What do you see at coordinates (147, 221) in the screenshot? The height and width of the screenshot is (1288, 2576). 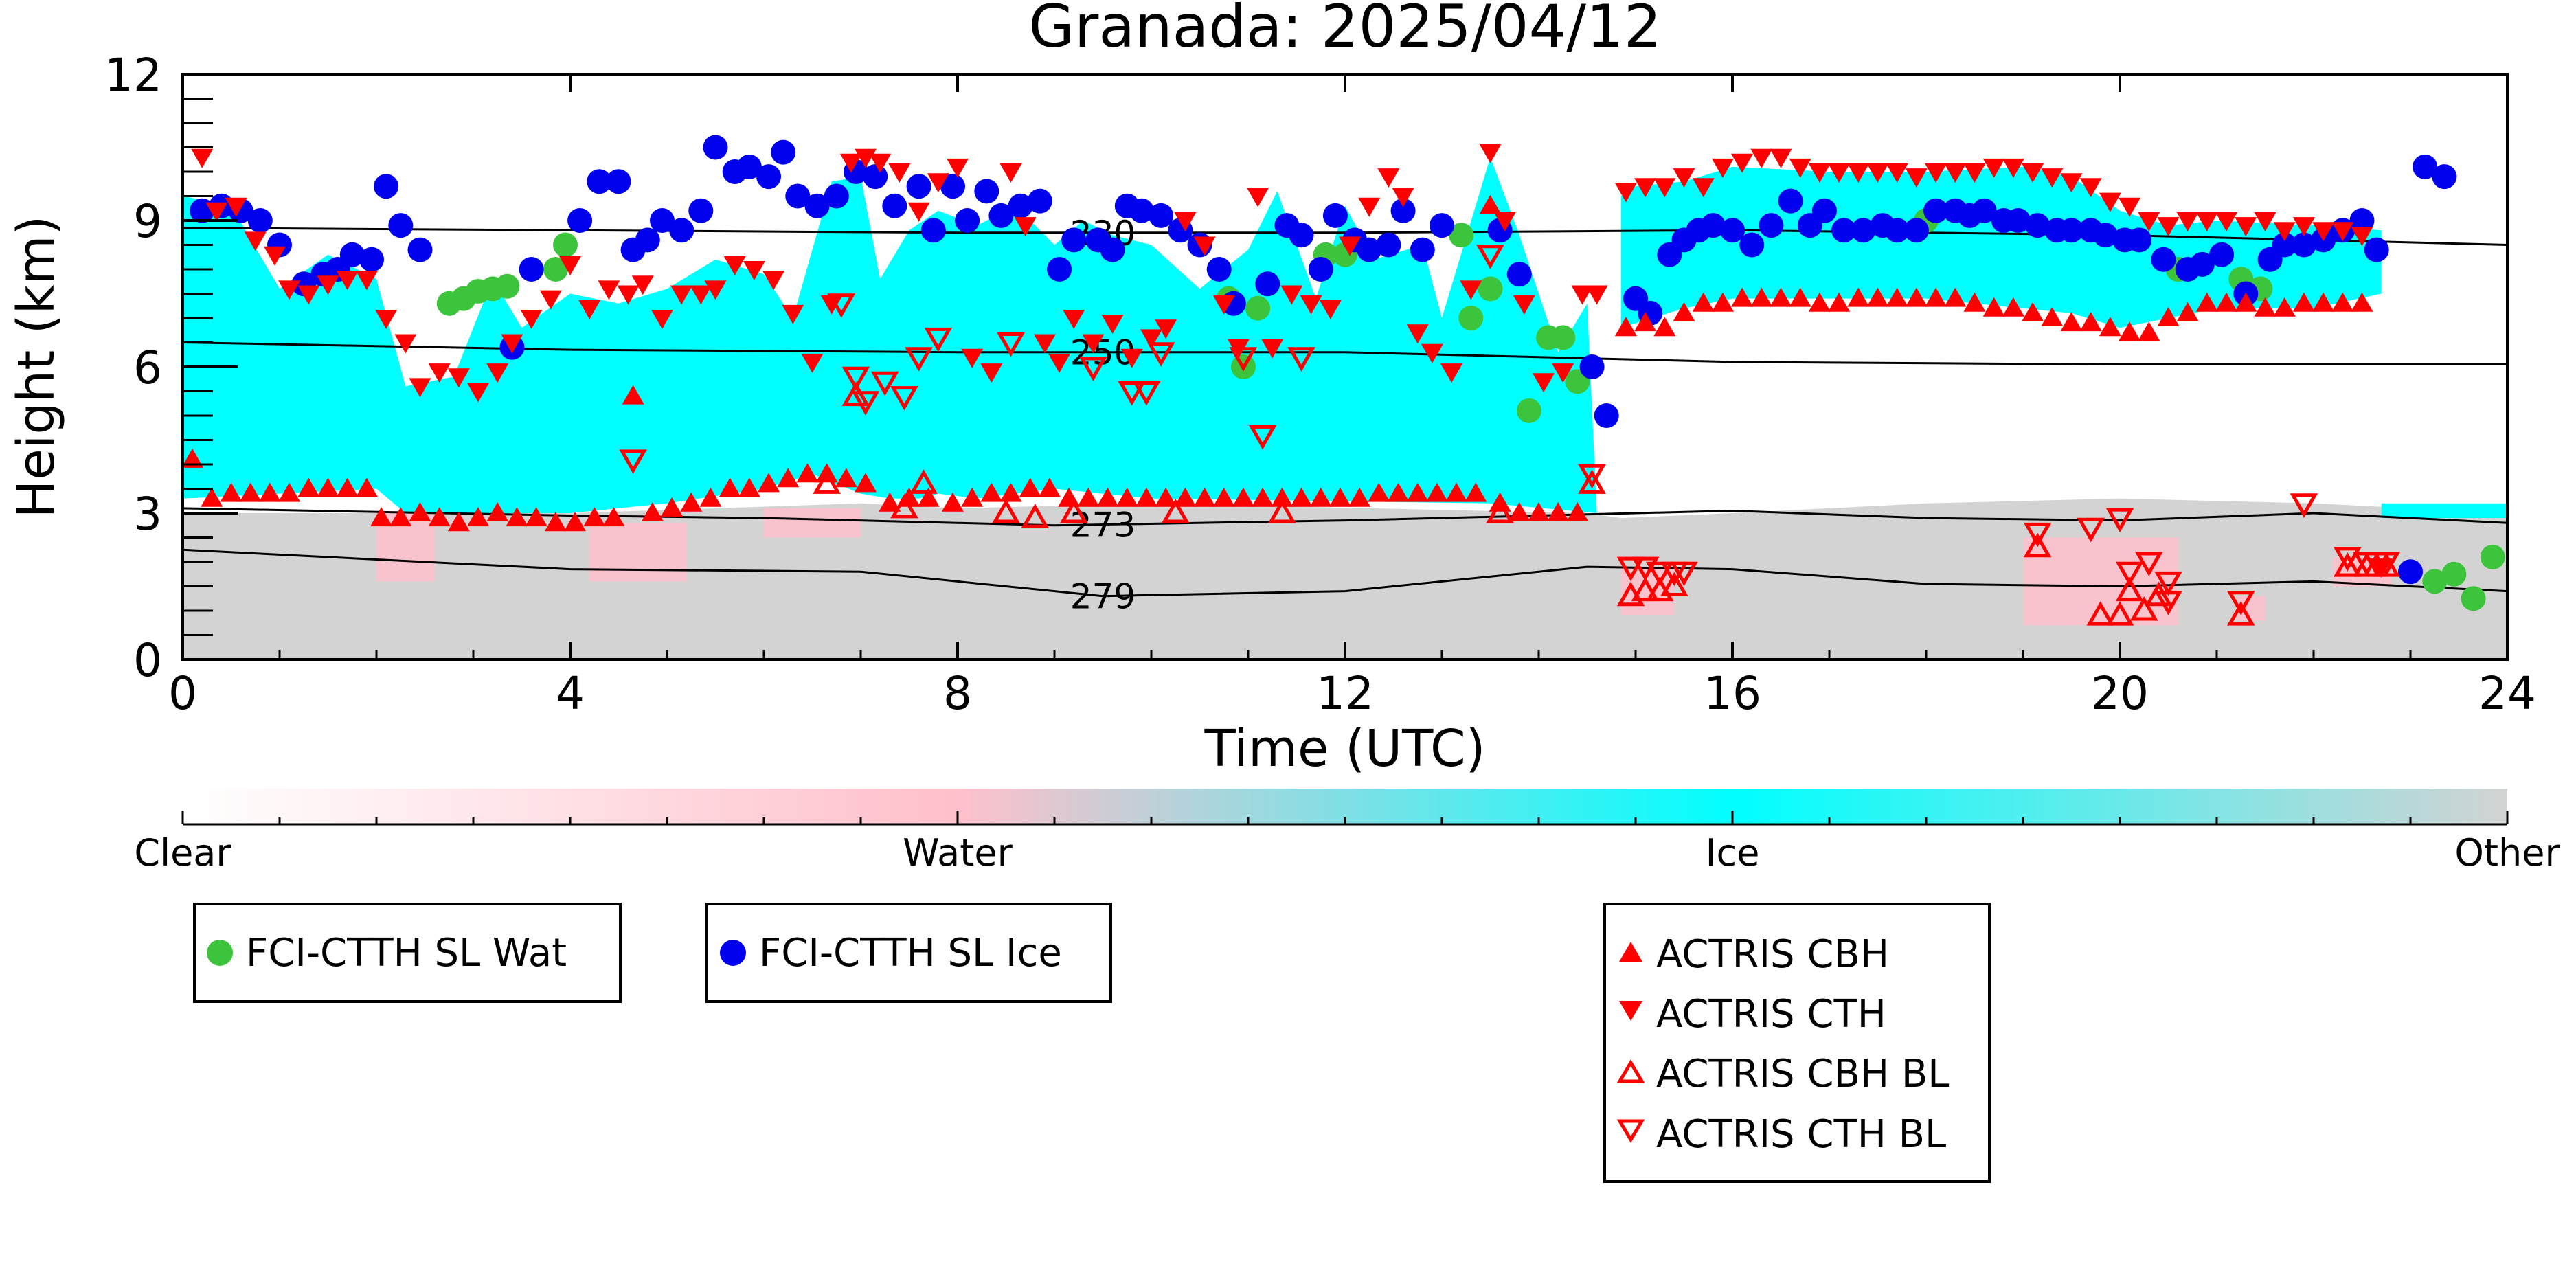 I see `y-tick-label: 9` at bounding box center [147, 221].